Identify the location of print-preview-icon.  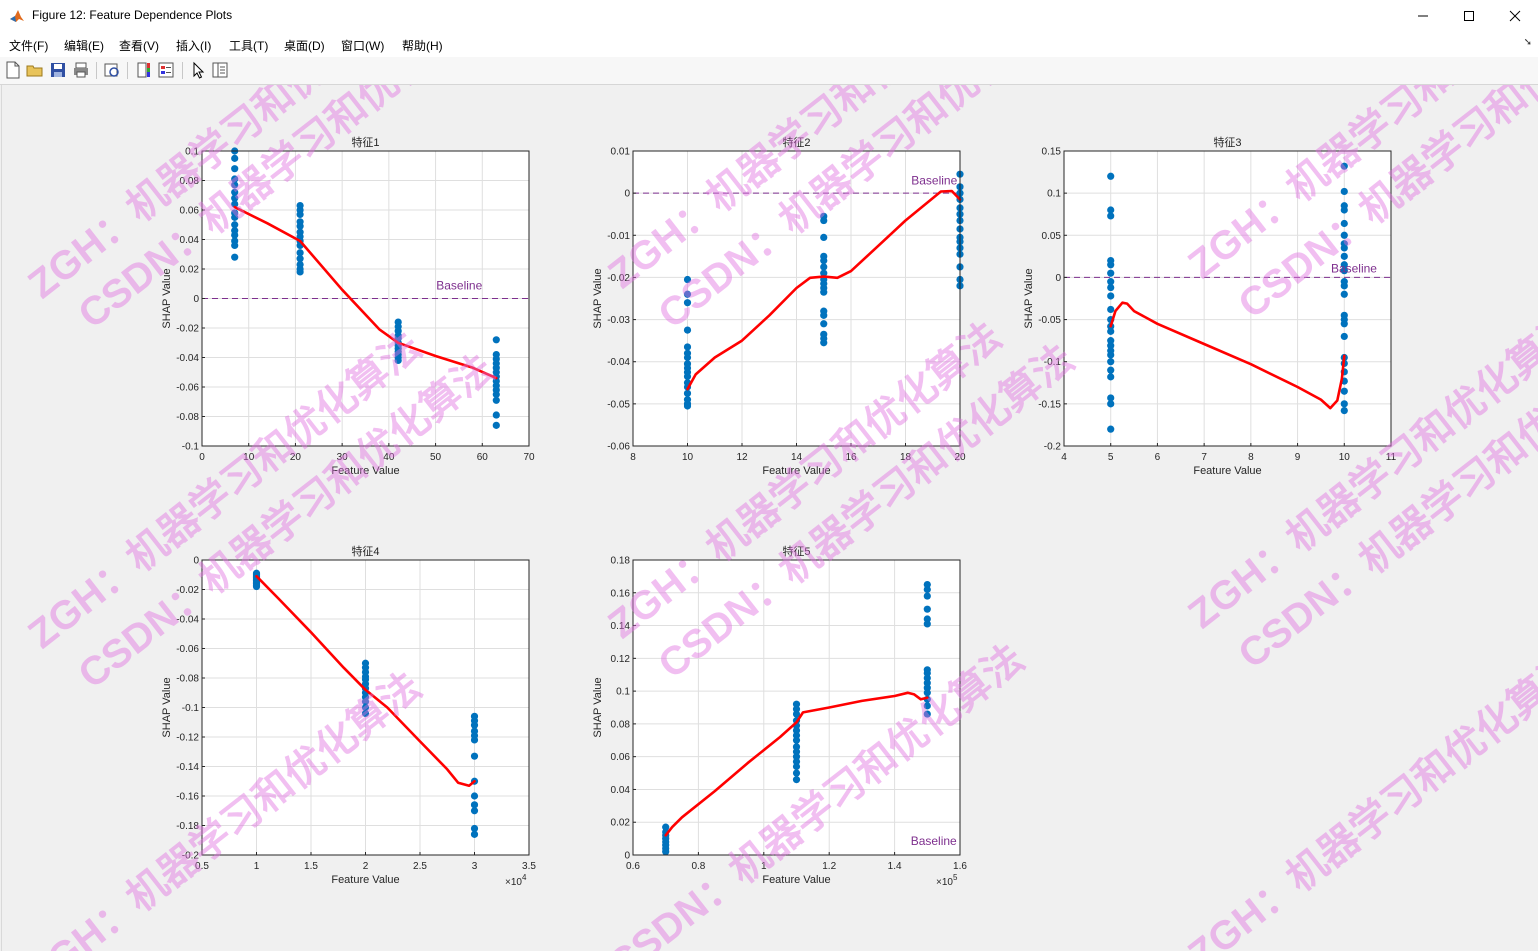
(112, 70).